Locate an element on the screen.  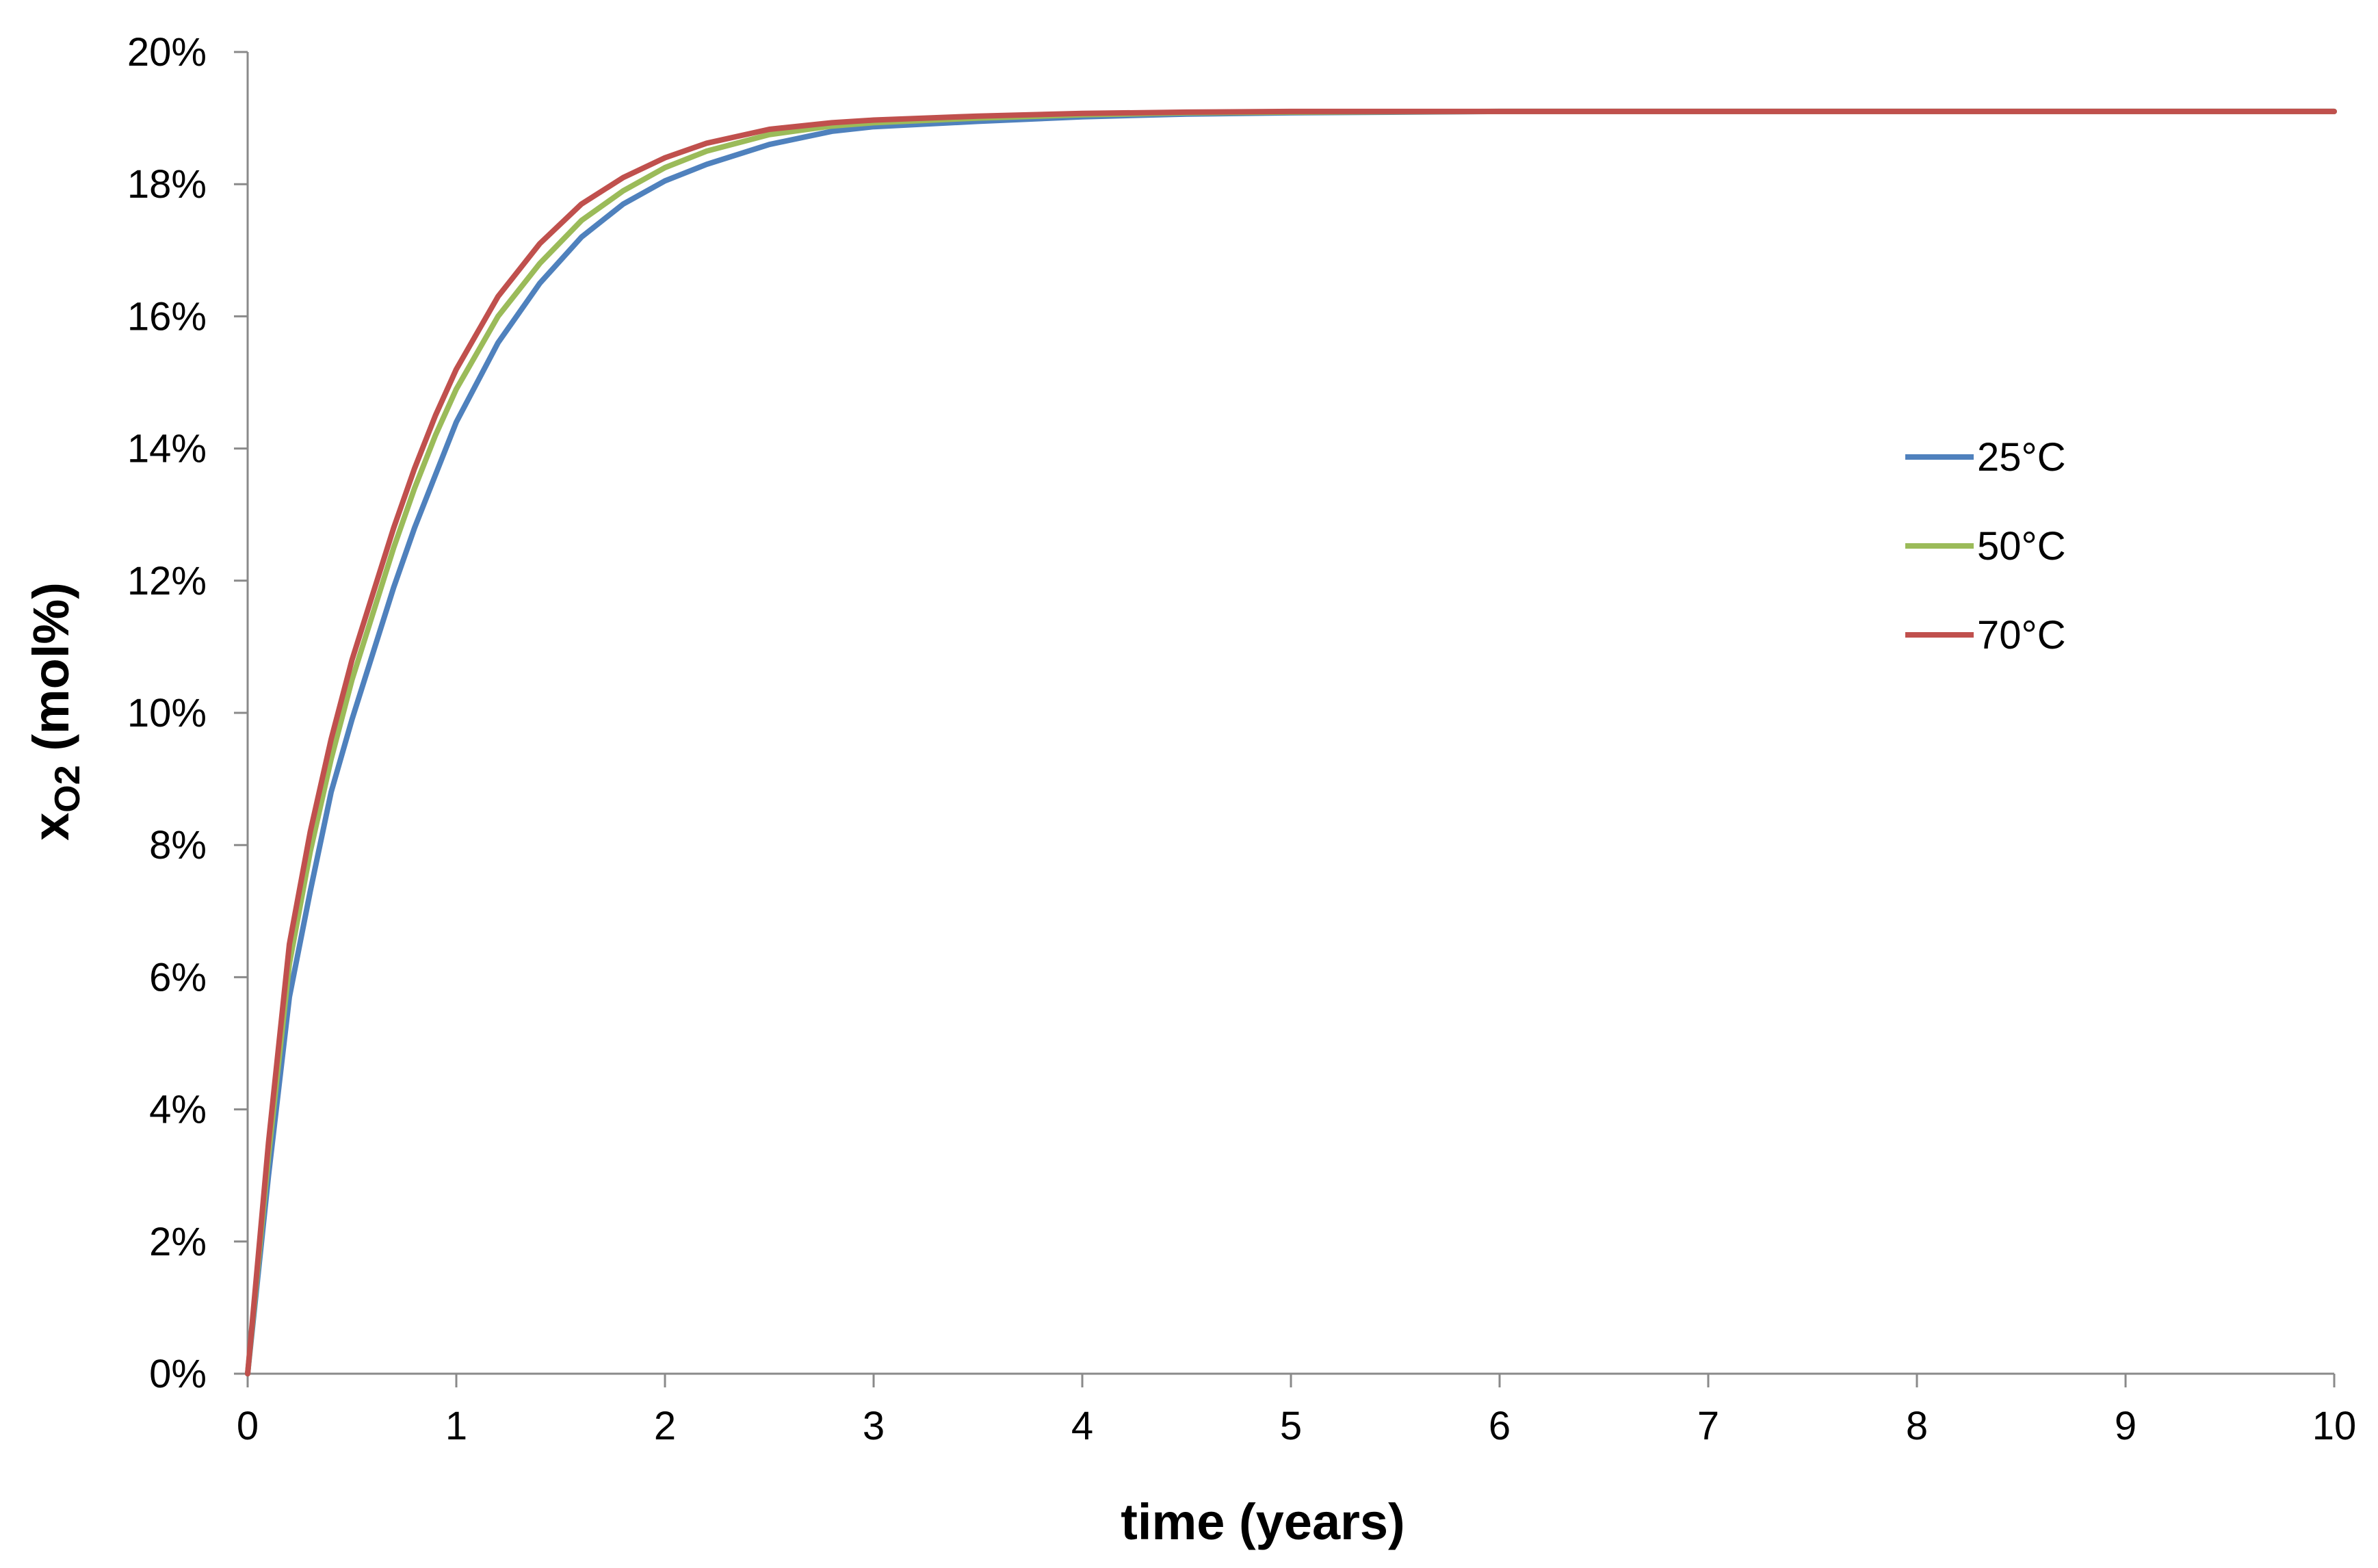
y-tick-label: 18% is located at coordinates (167, 185).